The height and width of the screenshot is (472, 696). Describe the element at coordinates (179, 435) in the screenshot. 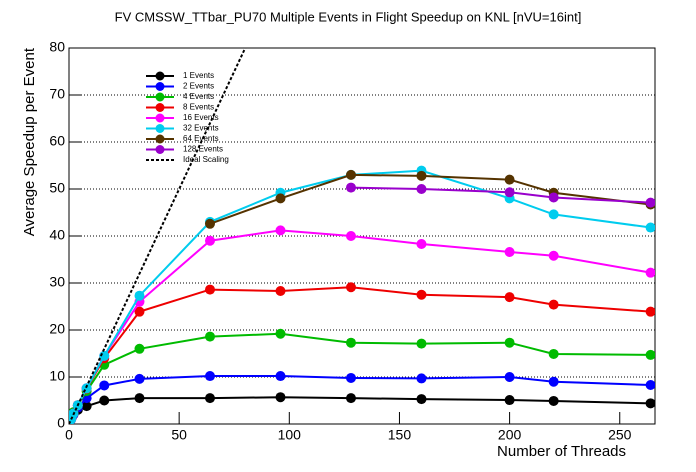

I see `x-tick-label: 50` at that location.